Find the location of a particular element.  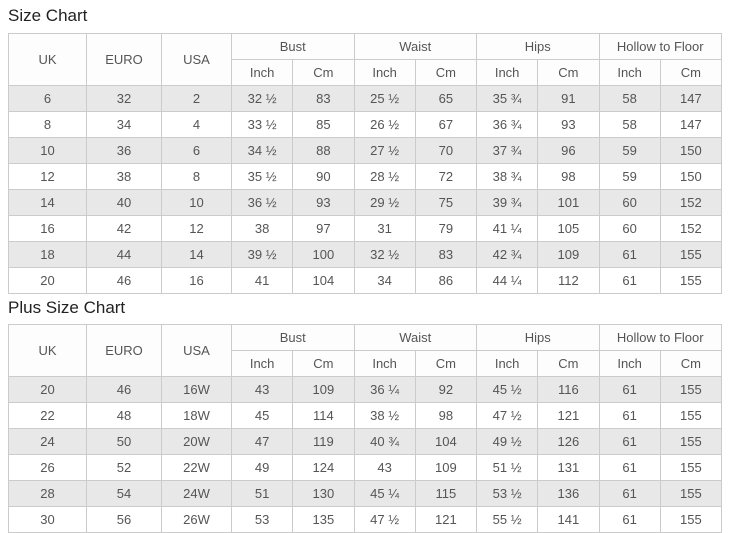

table-cell: 147 is located at coordinates (691, 124).